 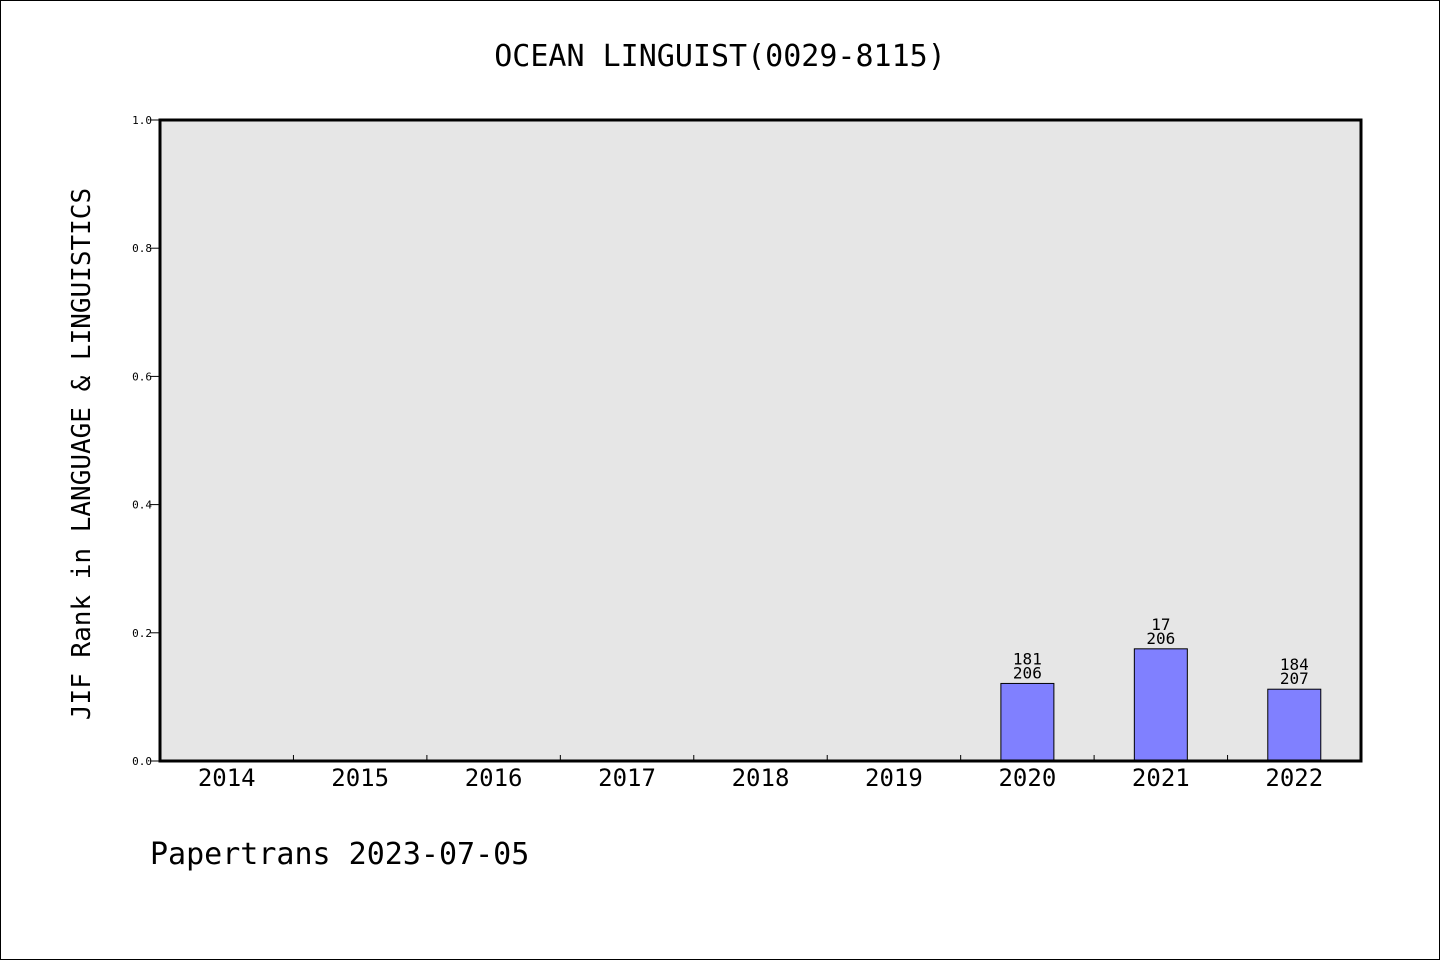 I want to click on x-tick-label: 2021, so click(x=1161, y=778).